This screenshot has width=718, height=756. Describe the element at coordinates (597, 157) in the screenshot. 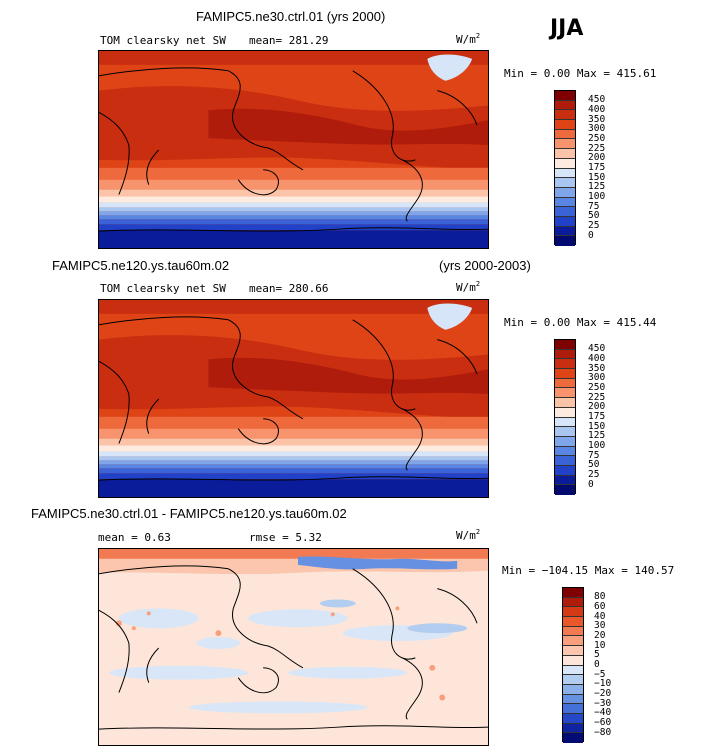

I see `panel1-colorbar-label: 200` at that location.